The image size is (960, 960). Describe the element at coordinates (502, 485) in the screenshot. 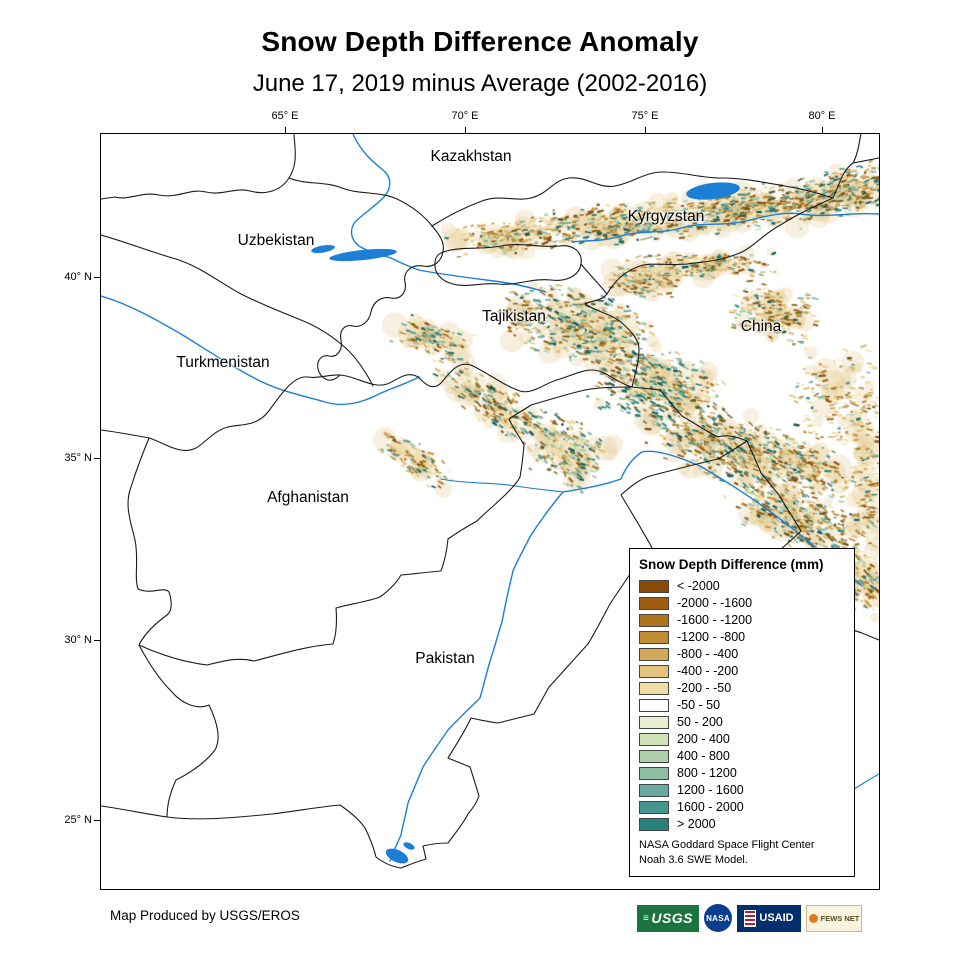

I see `river-kabul` at that location.